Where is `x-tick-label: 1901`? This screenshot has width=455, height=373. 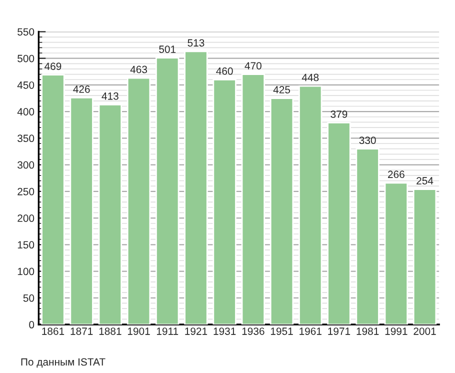
x-tick-label: 1901 is located at coordinates (139, 331).